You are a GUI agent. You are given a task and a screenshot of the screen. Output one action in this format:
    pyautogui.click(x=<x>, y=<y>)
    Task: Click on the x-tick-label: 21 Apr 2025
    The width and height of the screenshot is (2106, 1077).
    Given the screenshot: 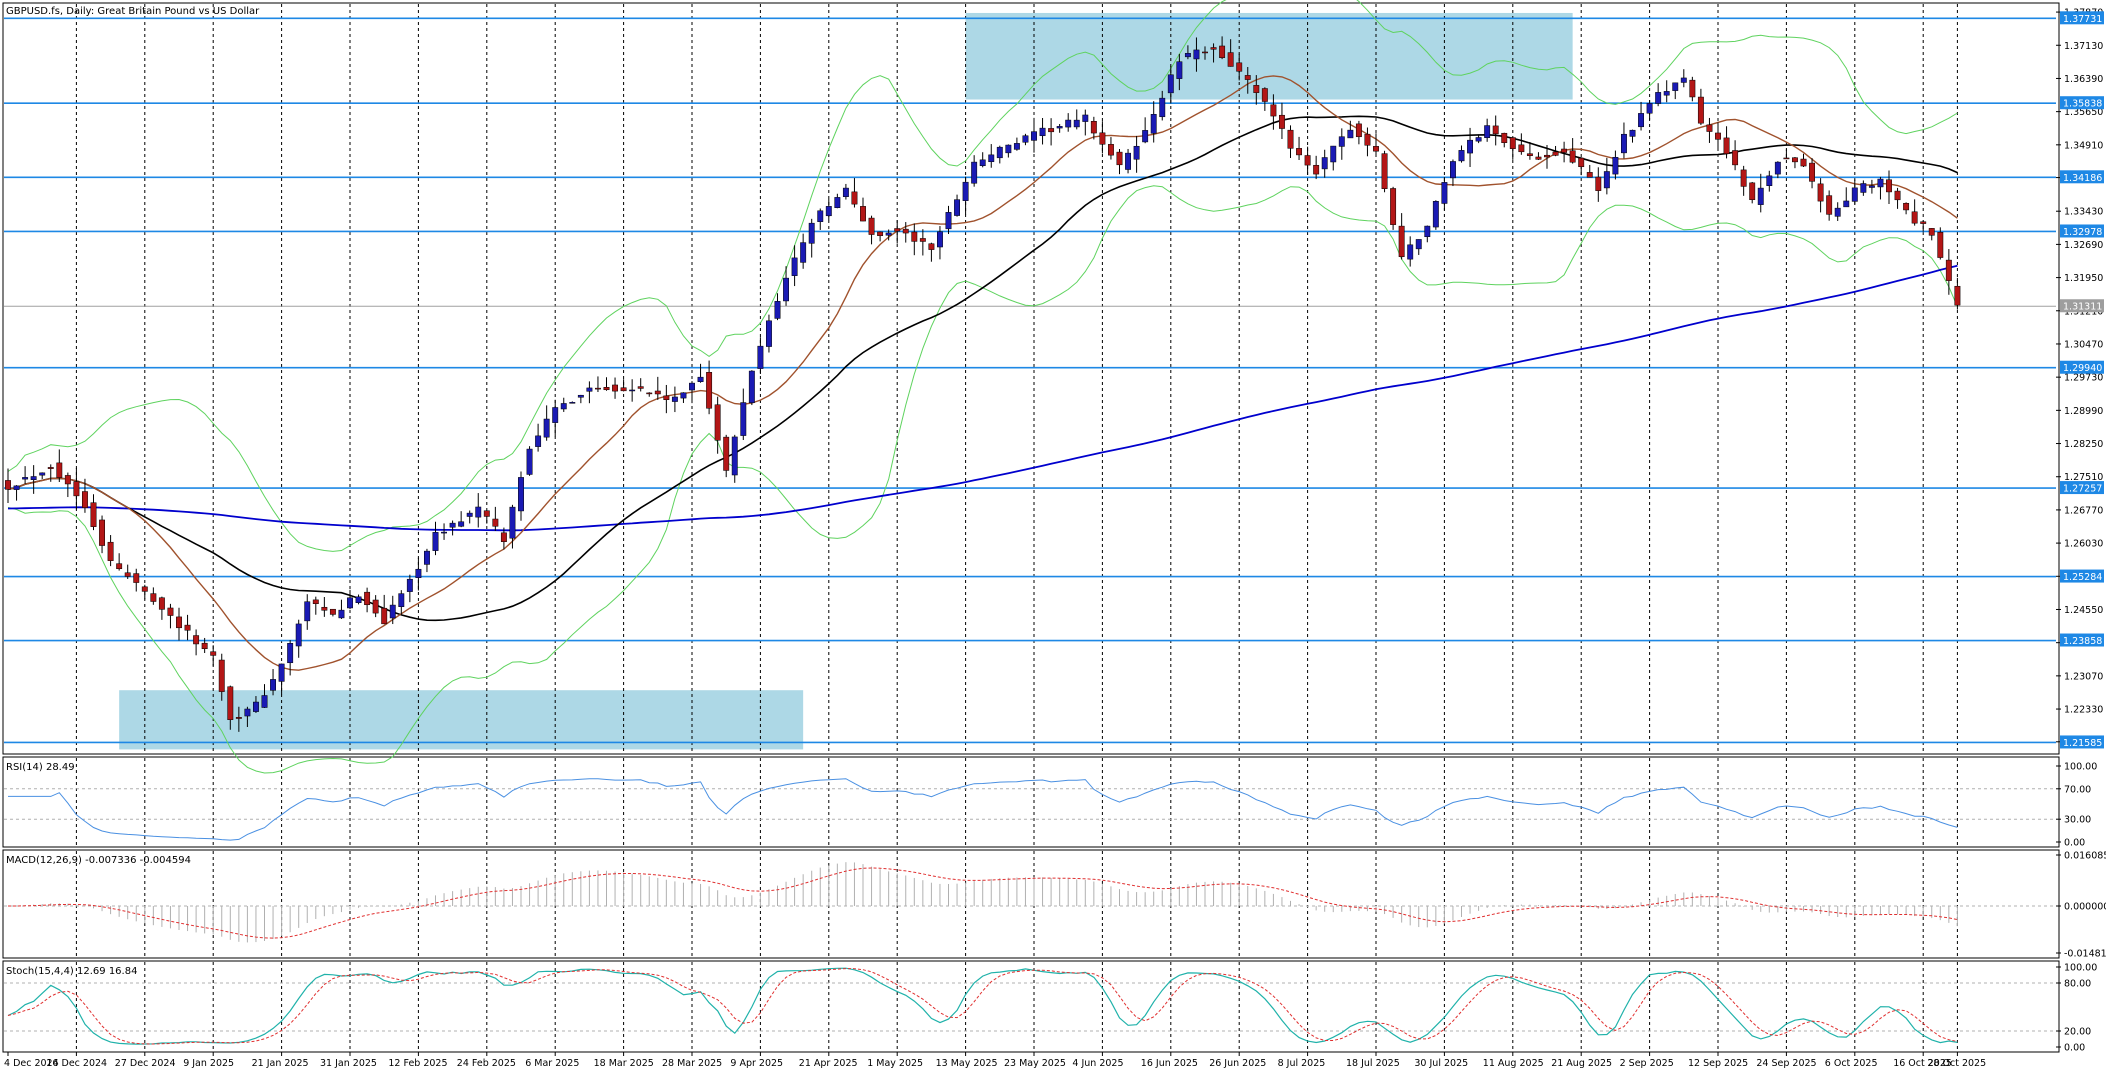 What is the action you would take?
    pyautogui.click(x=828, y=1063)
    